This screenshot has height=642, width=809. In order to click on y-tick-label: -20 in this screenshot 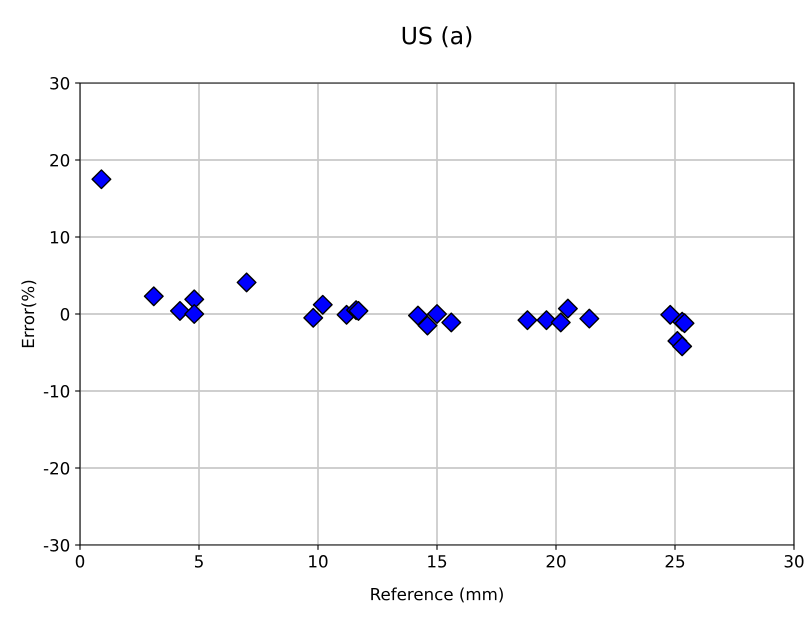, I will do `click(57, 468)`.